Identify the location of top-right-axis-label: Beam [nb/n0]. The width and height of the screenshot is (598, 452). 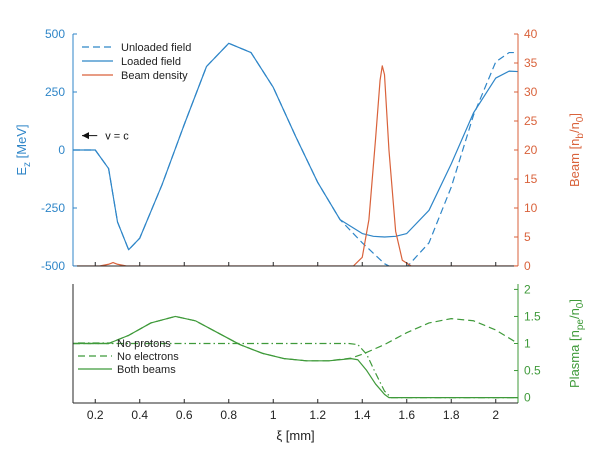
(576, 150).